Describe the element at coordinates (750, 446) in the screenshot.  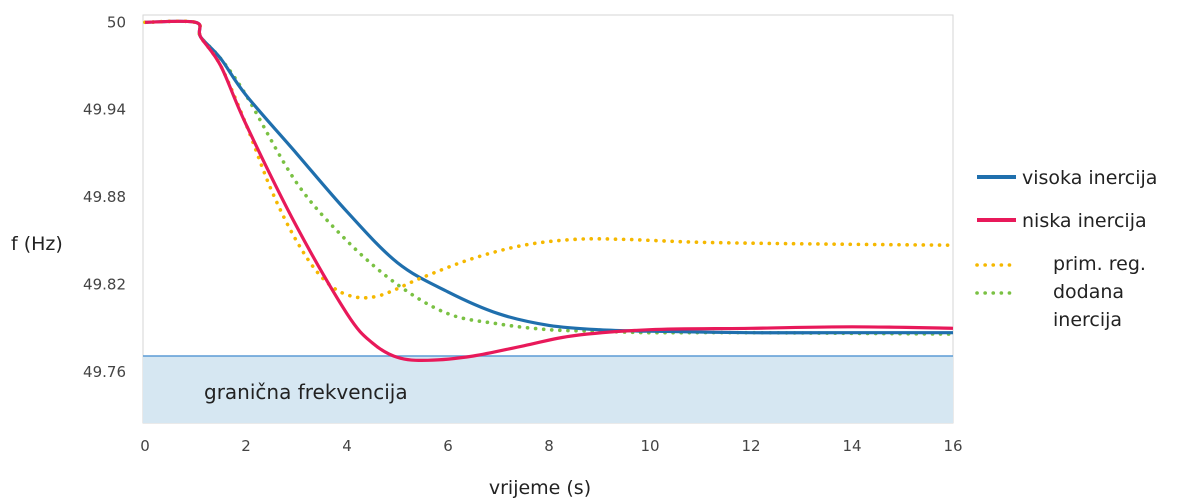
I see `x-tick-label: 12` at that location.